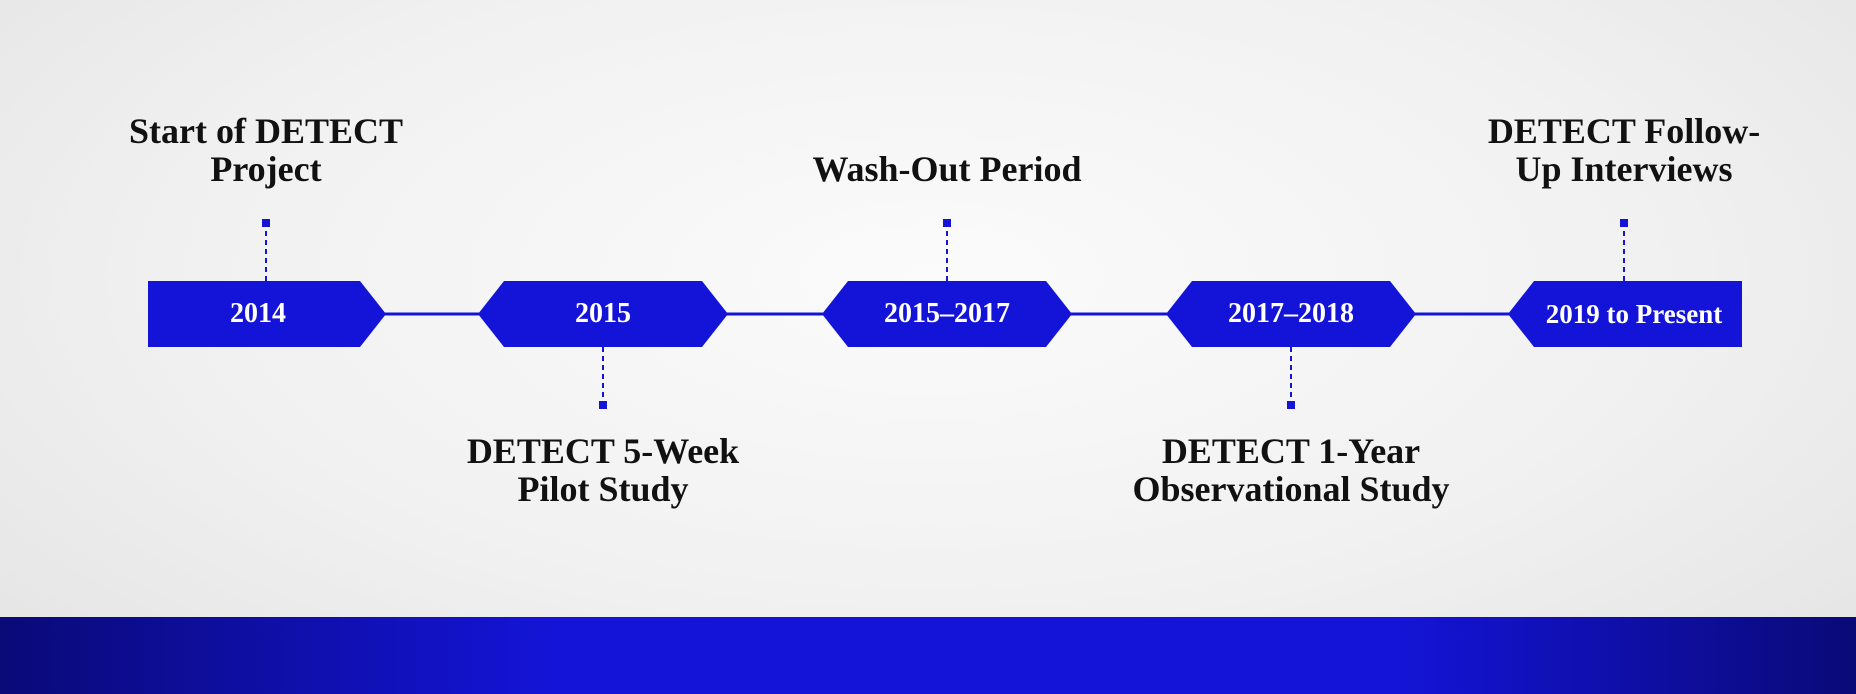 The image size is (1856, 694). What do you see at coordinates (603, 470) in the screenshot?
I see `milestone-label: DETECT 5-Week Pilot Study` at bounding box center [603, 470].